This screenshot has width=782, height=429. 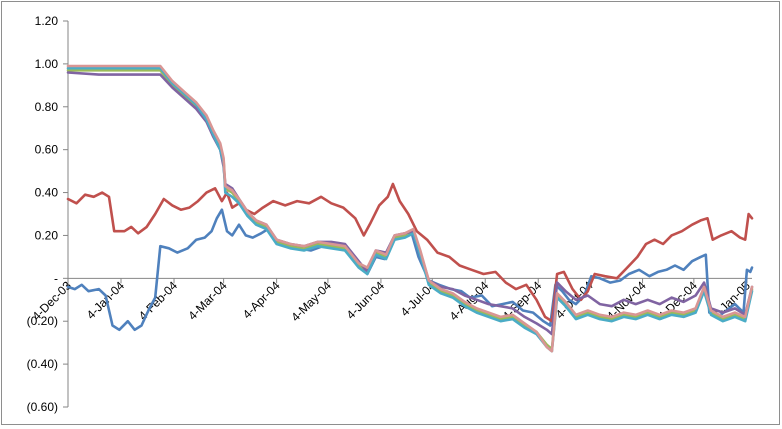 I want to click on y-tick-label: -, so click(x=56, y=278).